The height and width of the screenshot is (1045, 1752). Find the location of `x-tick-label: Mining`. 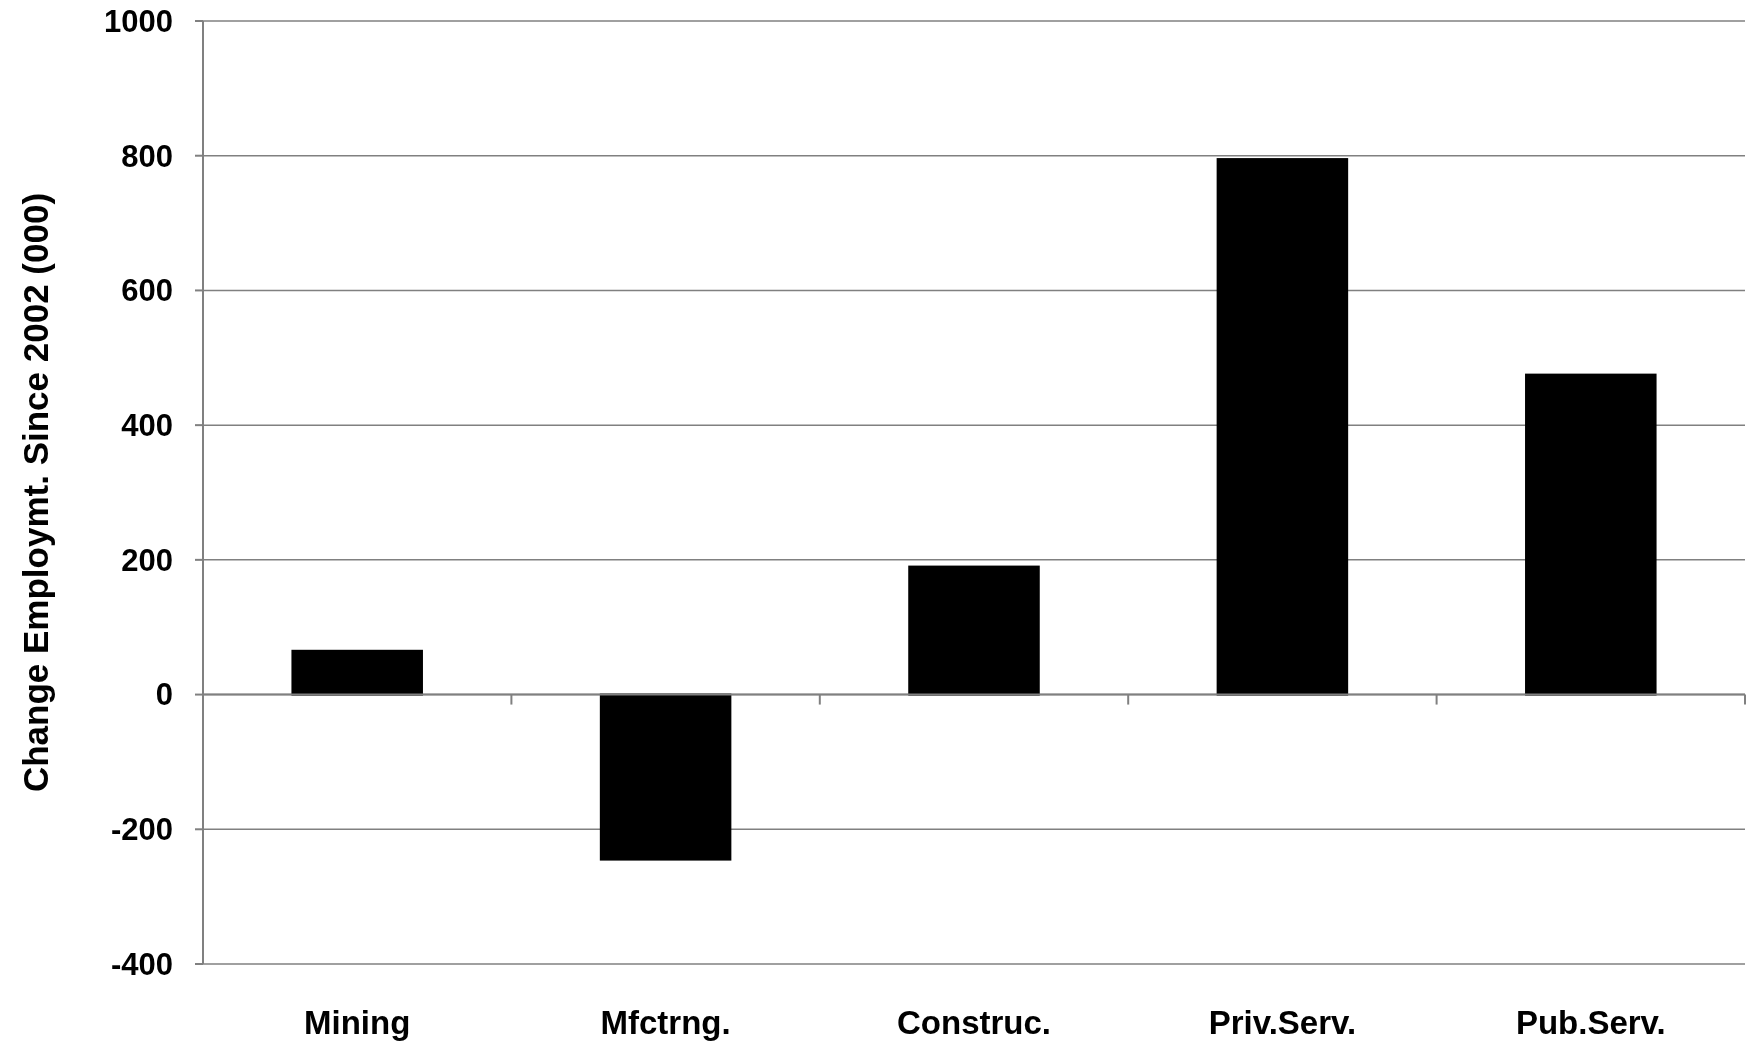

x-tick-label: Mining is located at coordinates (357, 1022).